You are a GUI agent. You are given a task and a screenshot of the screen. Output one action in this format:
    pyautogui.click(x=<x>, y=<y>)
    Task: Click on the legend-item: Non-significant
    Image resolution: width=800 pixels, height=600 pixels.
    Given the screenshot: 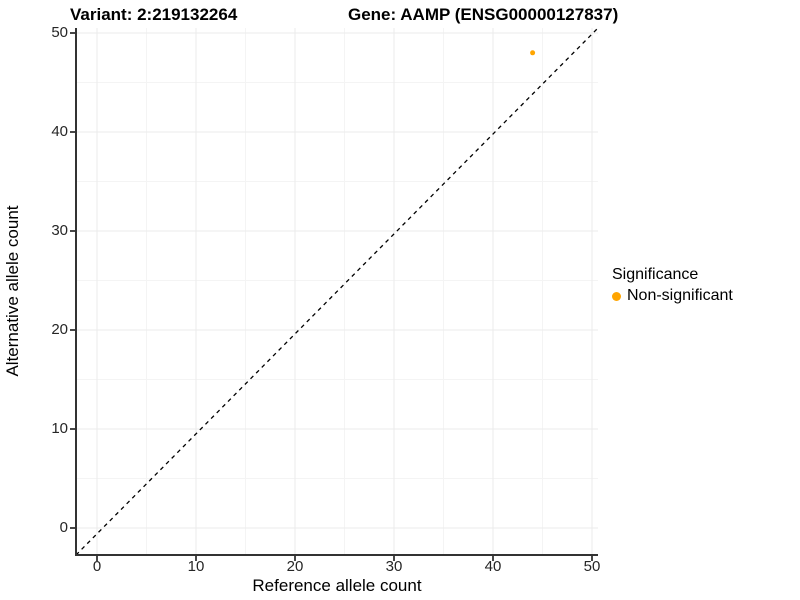 What is the action you would take?
    pyautogui.click(x=672, y=296)
    